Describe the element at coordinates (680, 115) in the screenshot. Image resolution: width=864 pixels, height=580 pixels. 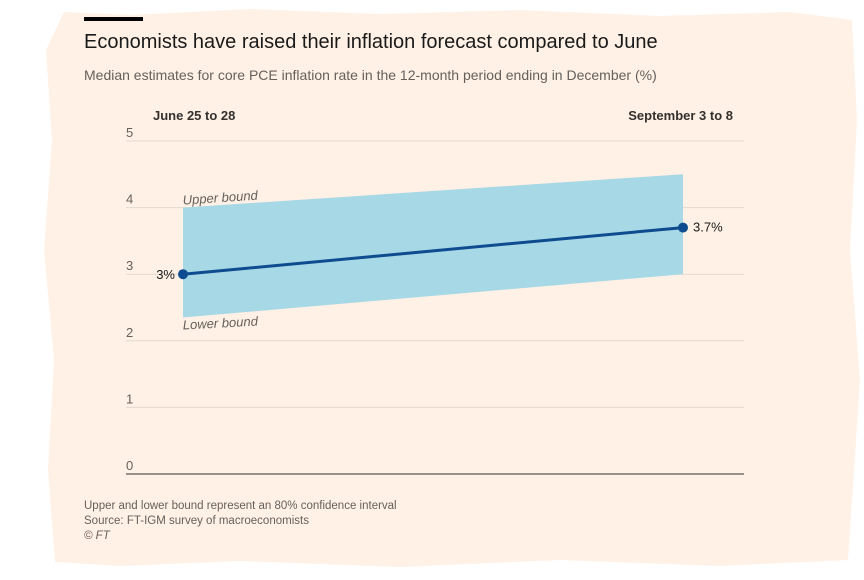
I see `category-label-september: September 3 to 8` at that location.